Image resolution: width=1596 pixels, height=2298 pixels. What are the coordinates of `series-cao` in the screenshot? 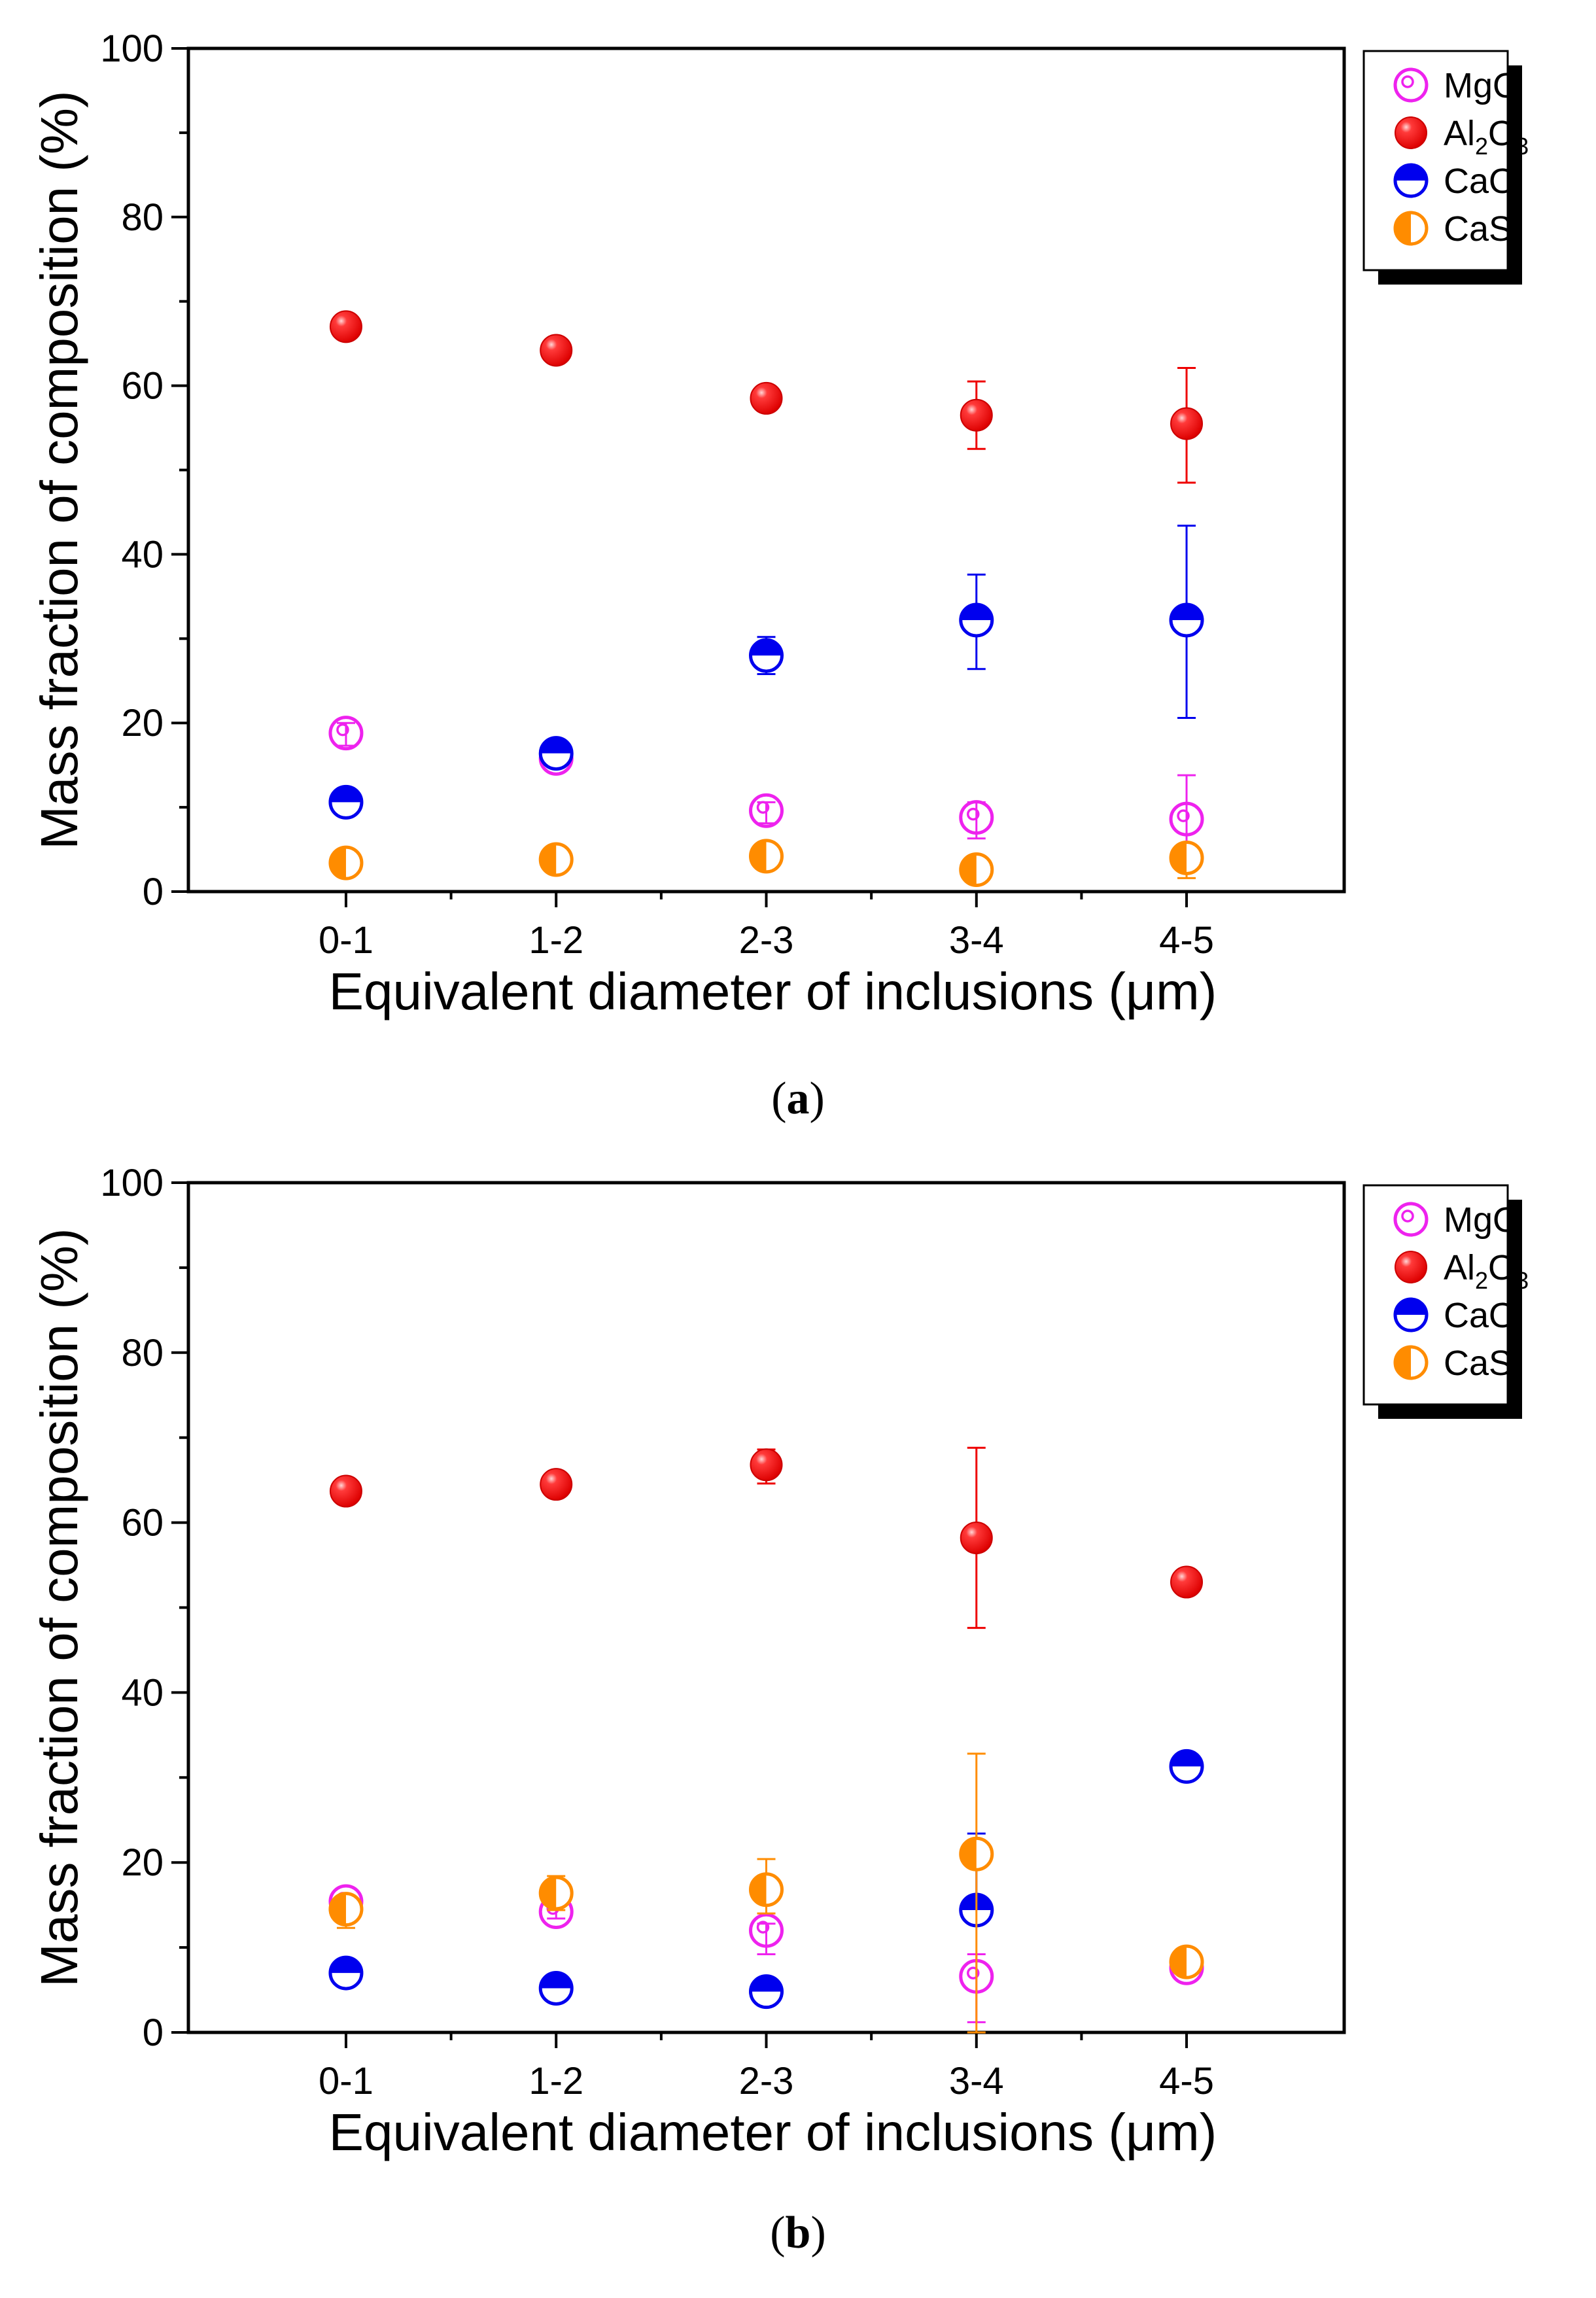 It's located at (766, 673).